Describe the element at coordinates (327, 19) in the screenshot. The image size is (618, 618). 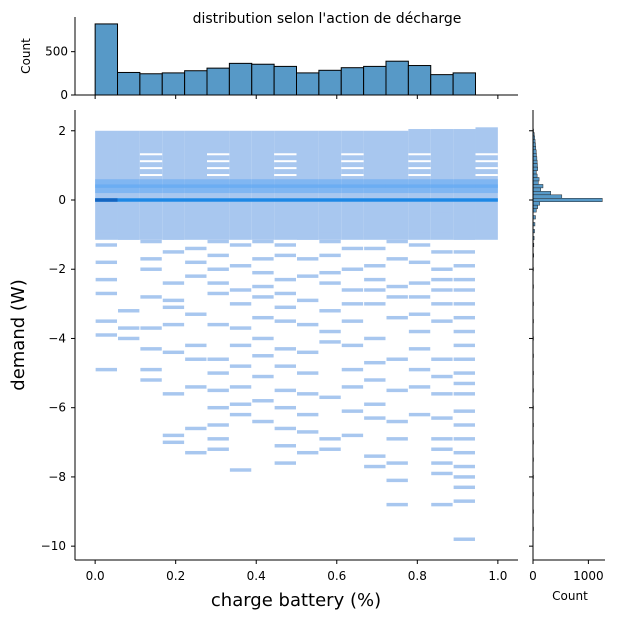
I see `chart-title: distribution selon l'action de décharge` at that location.